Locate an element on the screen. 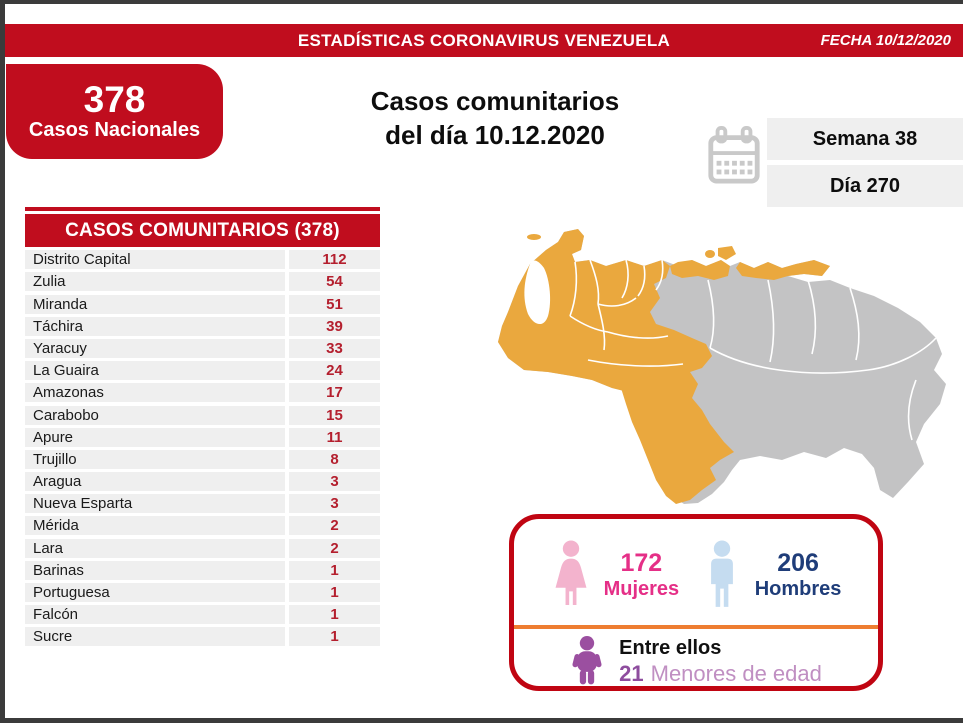 This screenshot has width=963, height=723. women-group: 172 Mujeres is located at coordinates (615, 575).